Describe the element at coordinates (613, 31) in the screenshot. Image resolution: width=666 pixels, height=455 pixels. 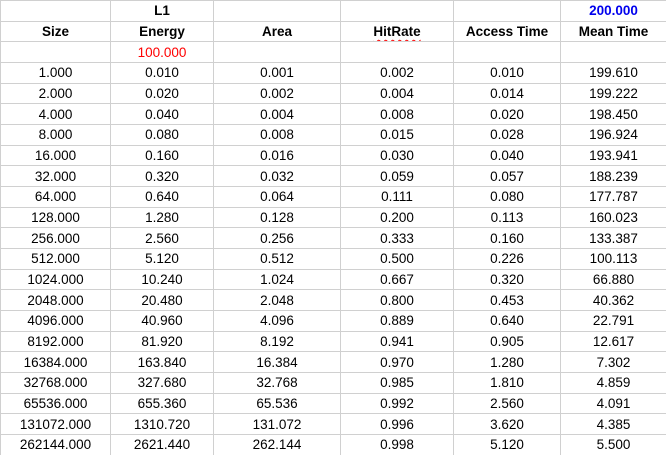
I see `header-mean-time: Mean Time` at that location.